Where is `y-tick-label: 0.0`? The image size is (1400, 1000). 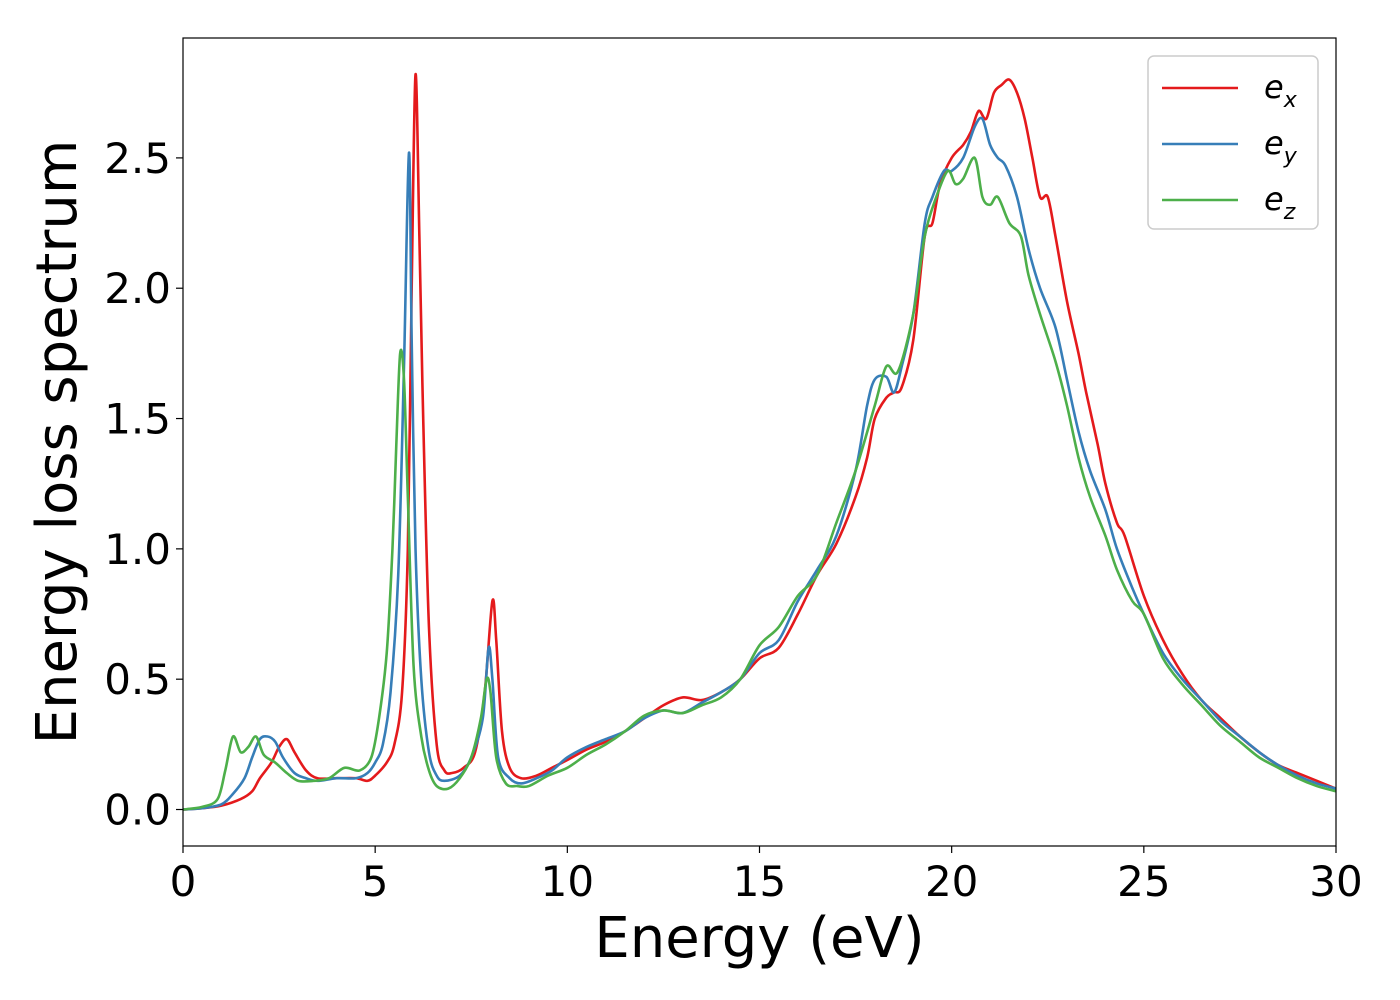
y-tick-label: 0.0 is located at coordinates (137, 810).